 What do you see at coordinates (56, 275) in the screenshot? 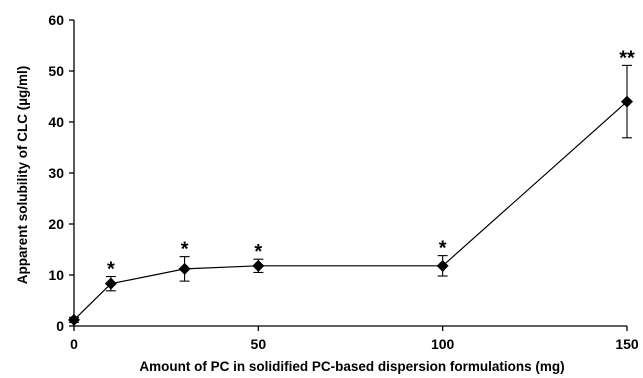
I see `y-tick-label: 10` at bounding box center [56, 275].